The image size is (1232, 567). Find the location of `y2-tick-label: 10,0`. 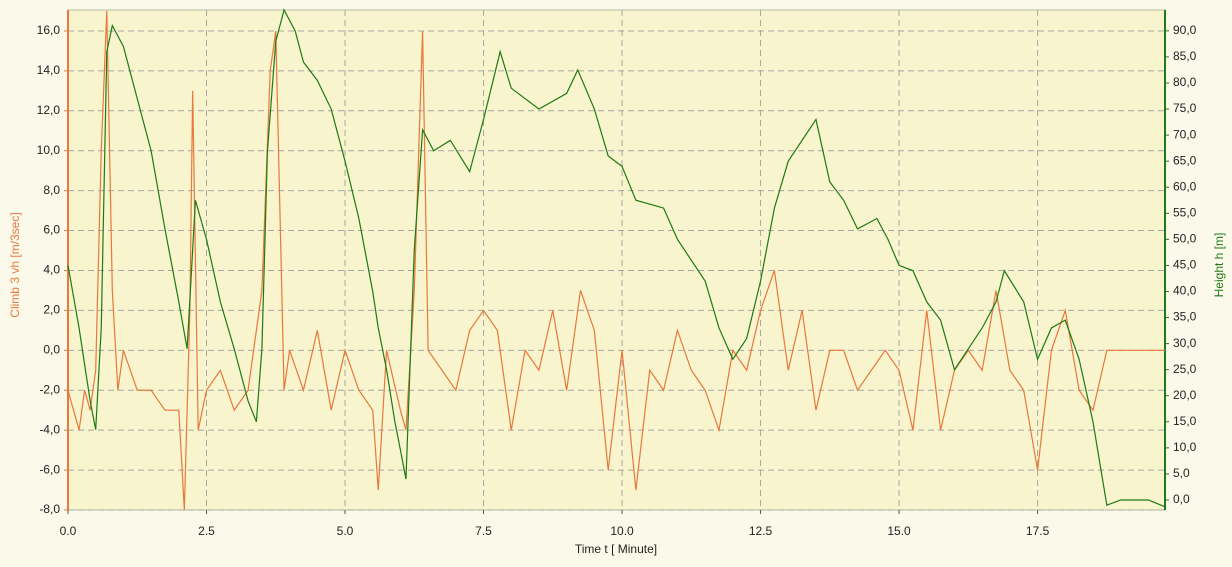

y2-tick-label: 10,0 is located at coordinates (1185, 447).